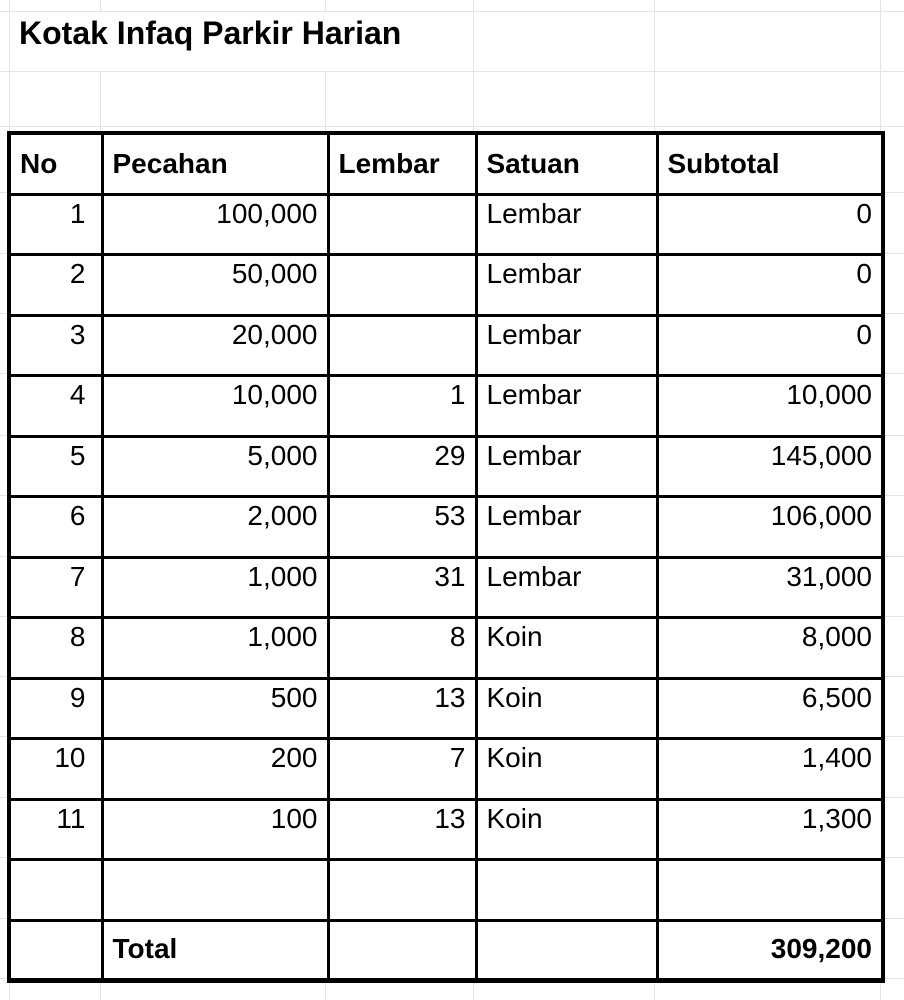  Describe the element at coordinates (566, 163) in the screenshot. I see `header-satuan: Satuan` at that location.